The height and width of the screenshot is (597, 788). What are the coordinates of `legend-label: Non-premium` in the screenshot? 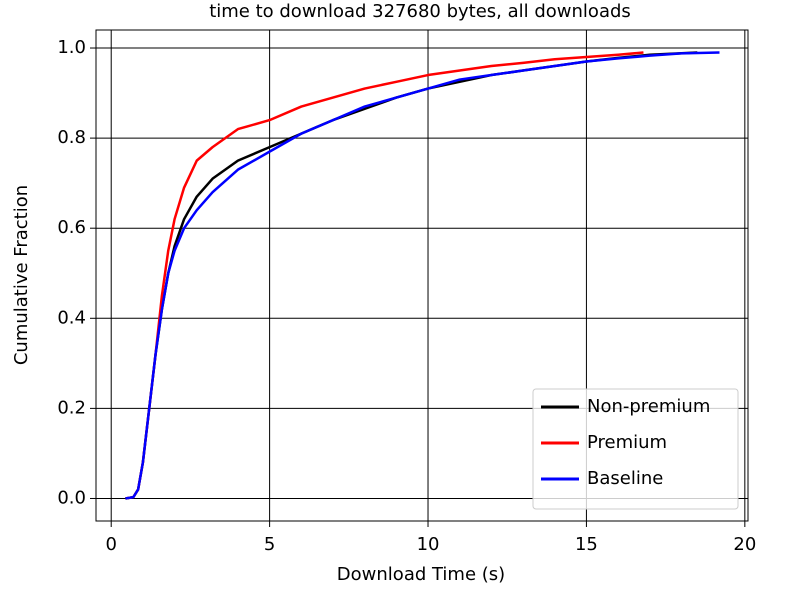 It's located at (648, 406).